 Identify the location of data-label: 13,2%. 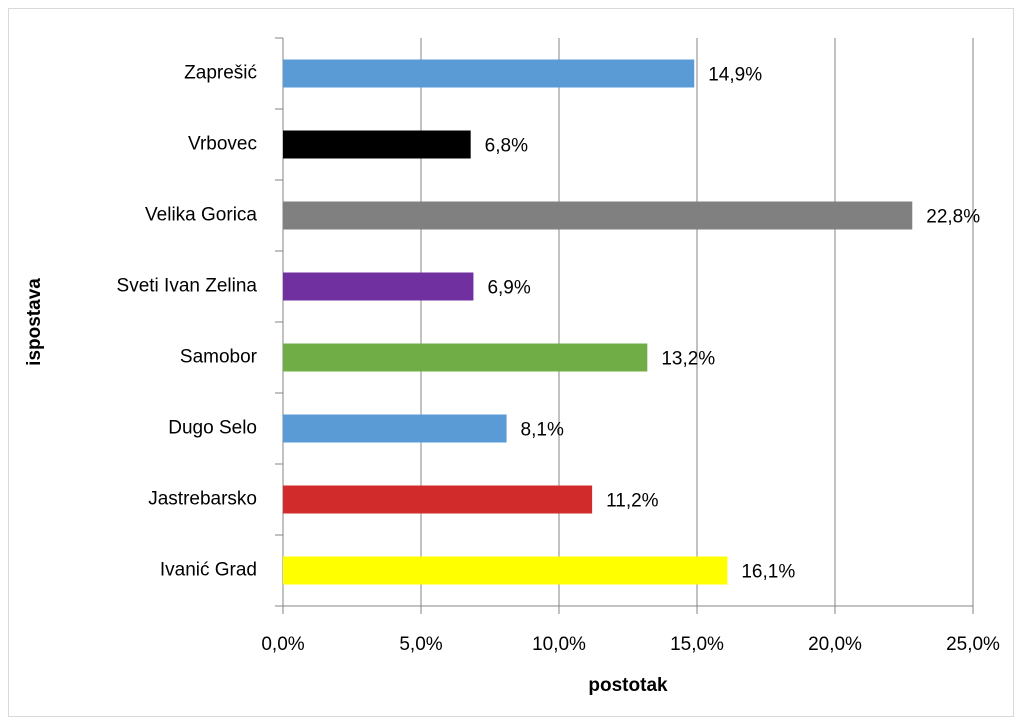
(688, 359).